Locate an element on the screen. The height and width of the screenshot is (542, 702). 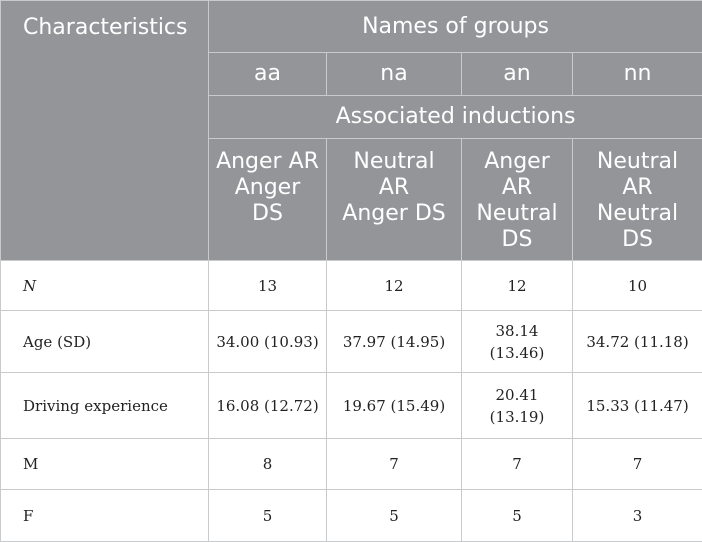
cell-m-na: 7 is located at coordinates (394, 464).